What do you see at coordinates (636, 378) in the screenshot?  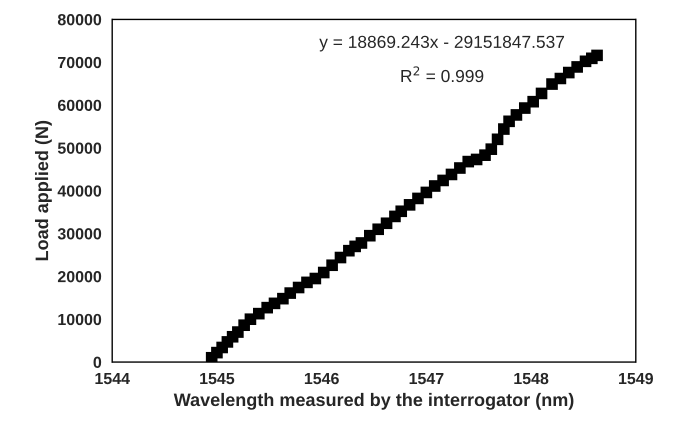 I see `x-tick-label: 1549` at bounding box center [636, 378].